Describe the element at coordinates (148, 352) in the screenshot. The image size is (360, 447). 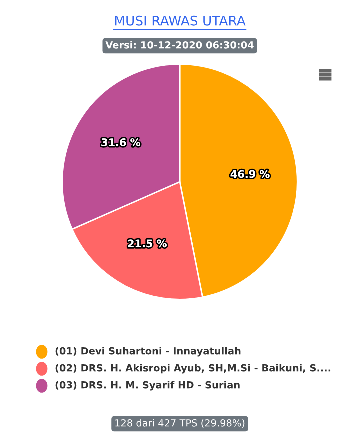
I see `legend-label: (01) Devi Suhartoni - Innayatullah` at that location.